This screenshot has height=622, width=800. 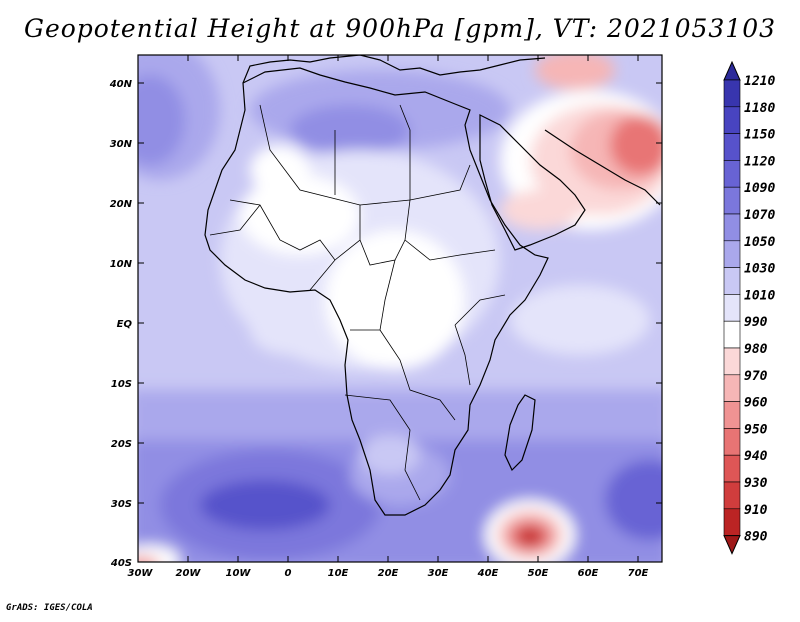 What do you see at coordinates (121, 204) in the screenshot?
I see `lat-label: 20N` at bounding box center [121, 204].